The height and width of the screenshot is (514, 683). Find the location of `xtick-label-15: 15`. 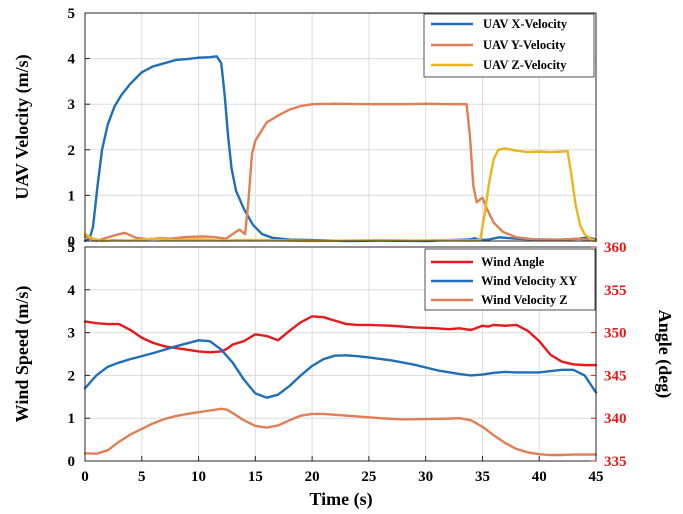

xtick-label-15: 15 is located at coordinates (255, 477).